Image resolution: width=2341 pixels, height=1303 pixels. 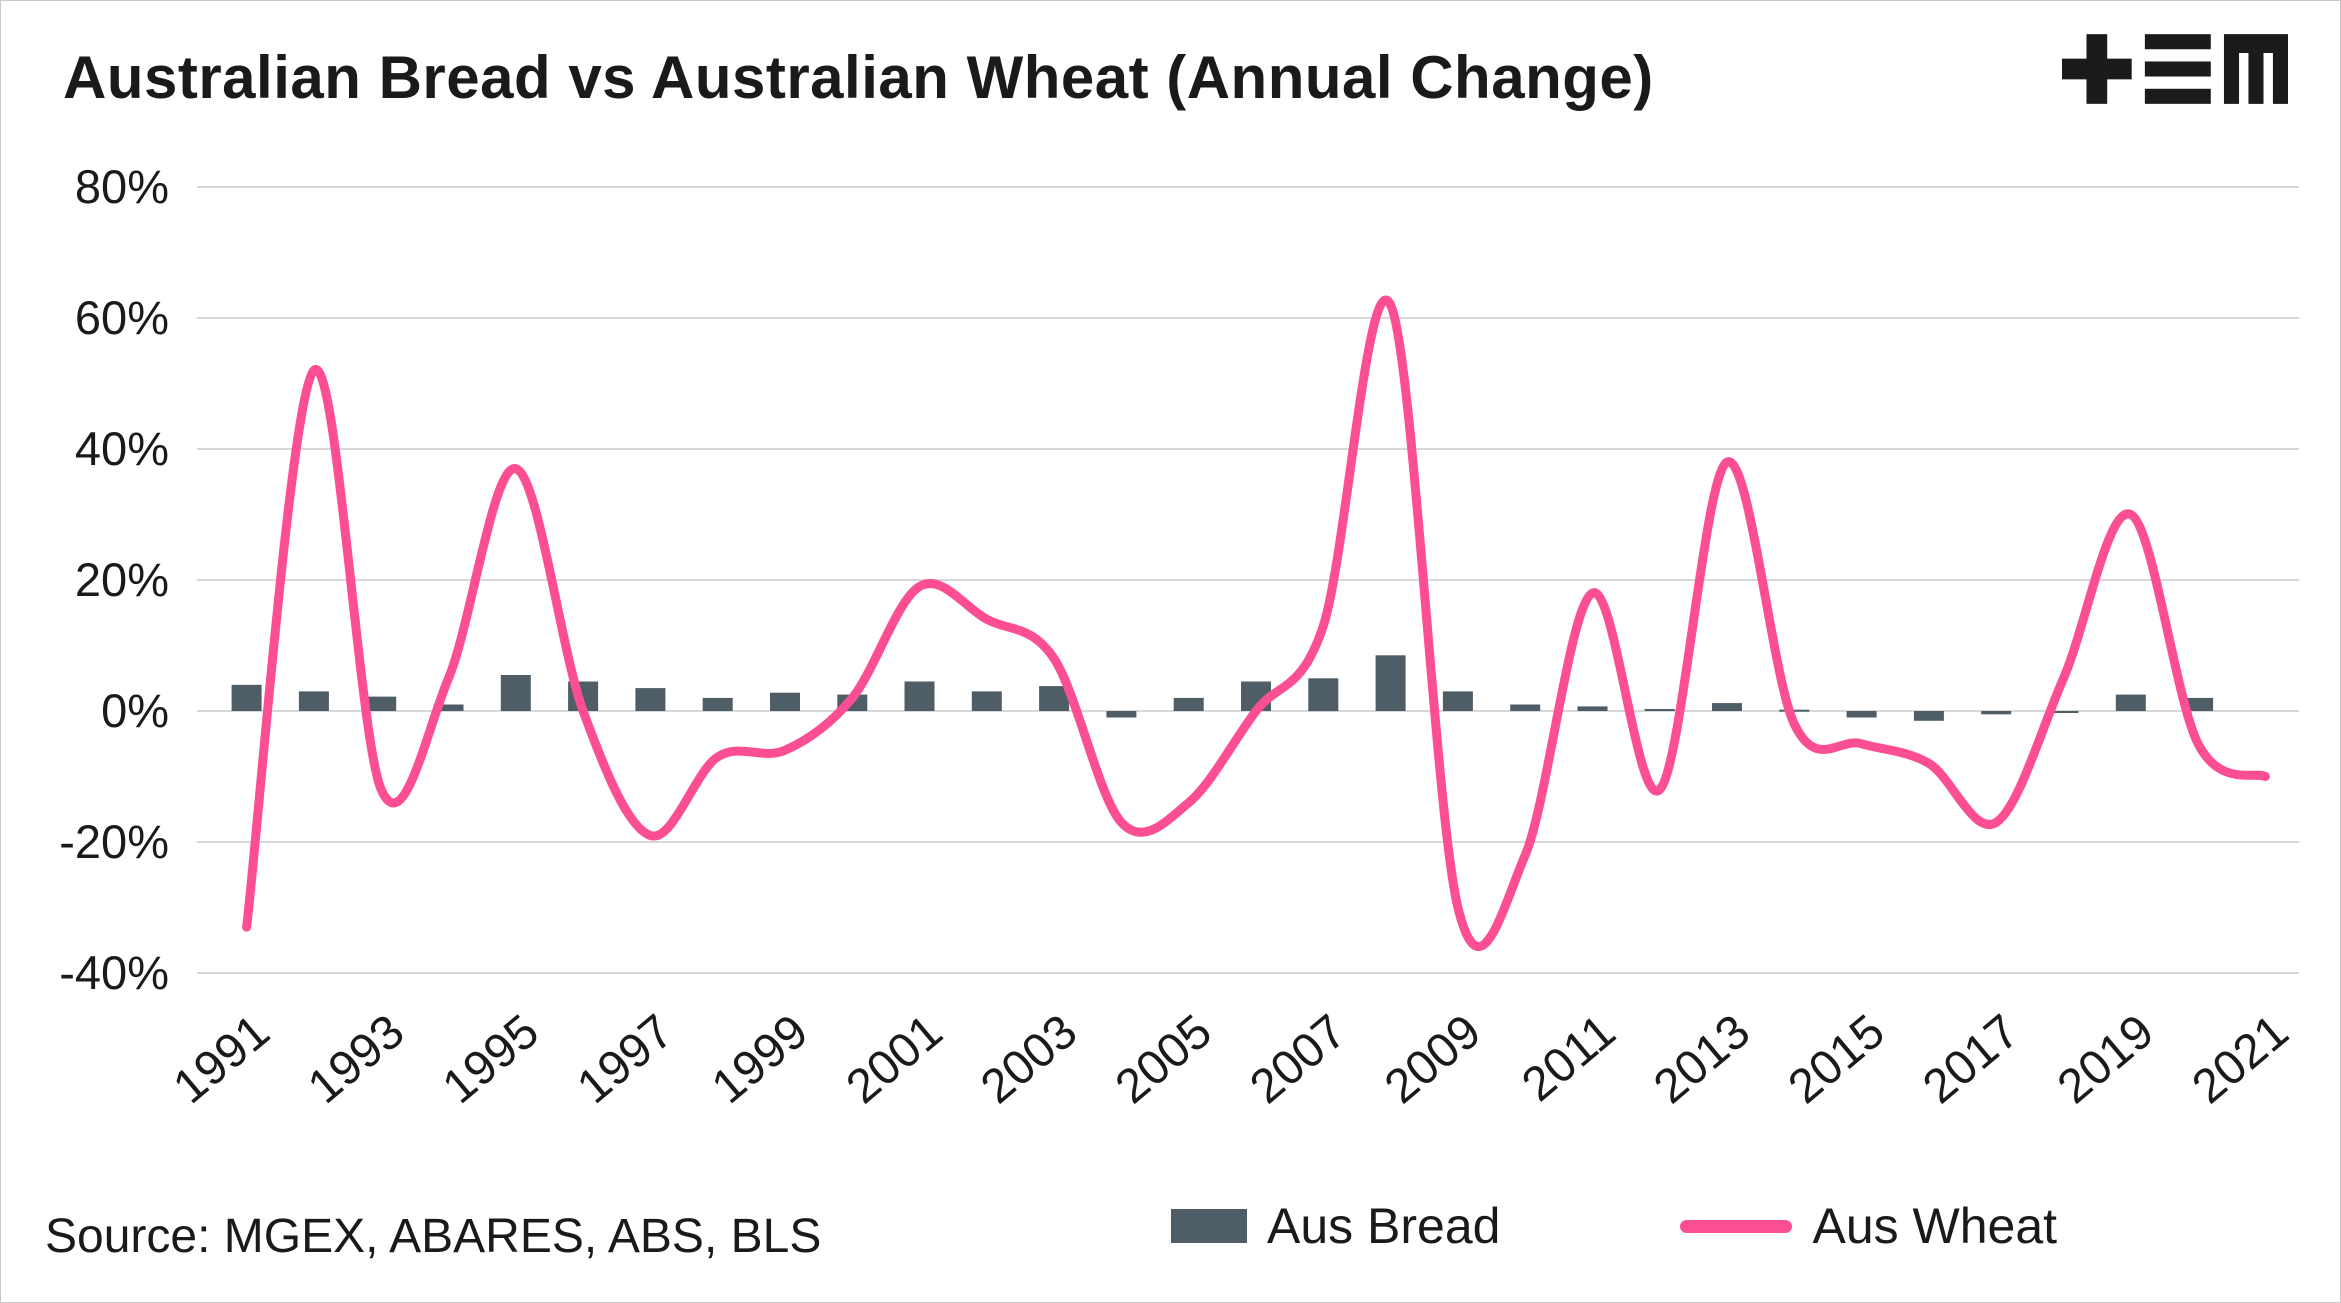 I want to click on svg-text: -40%, so click(x=114, y=972).